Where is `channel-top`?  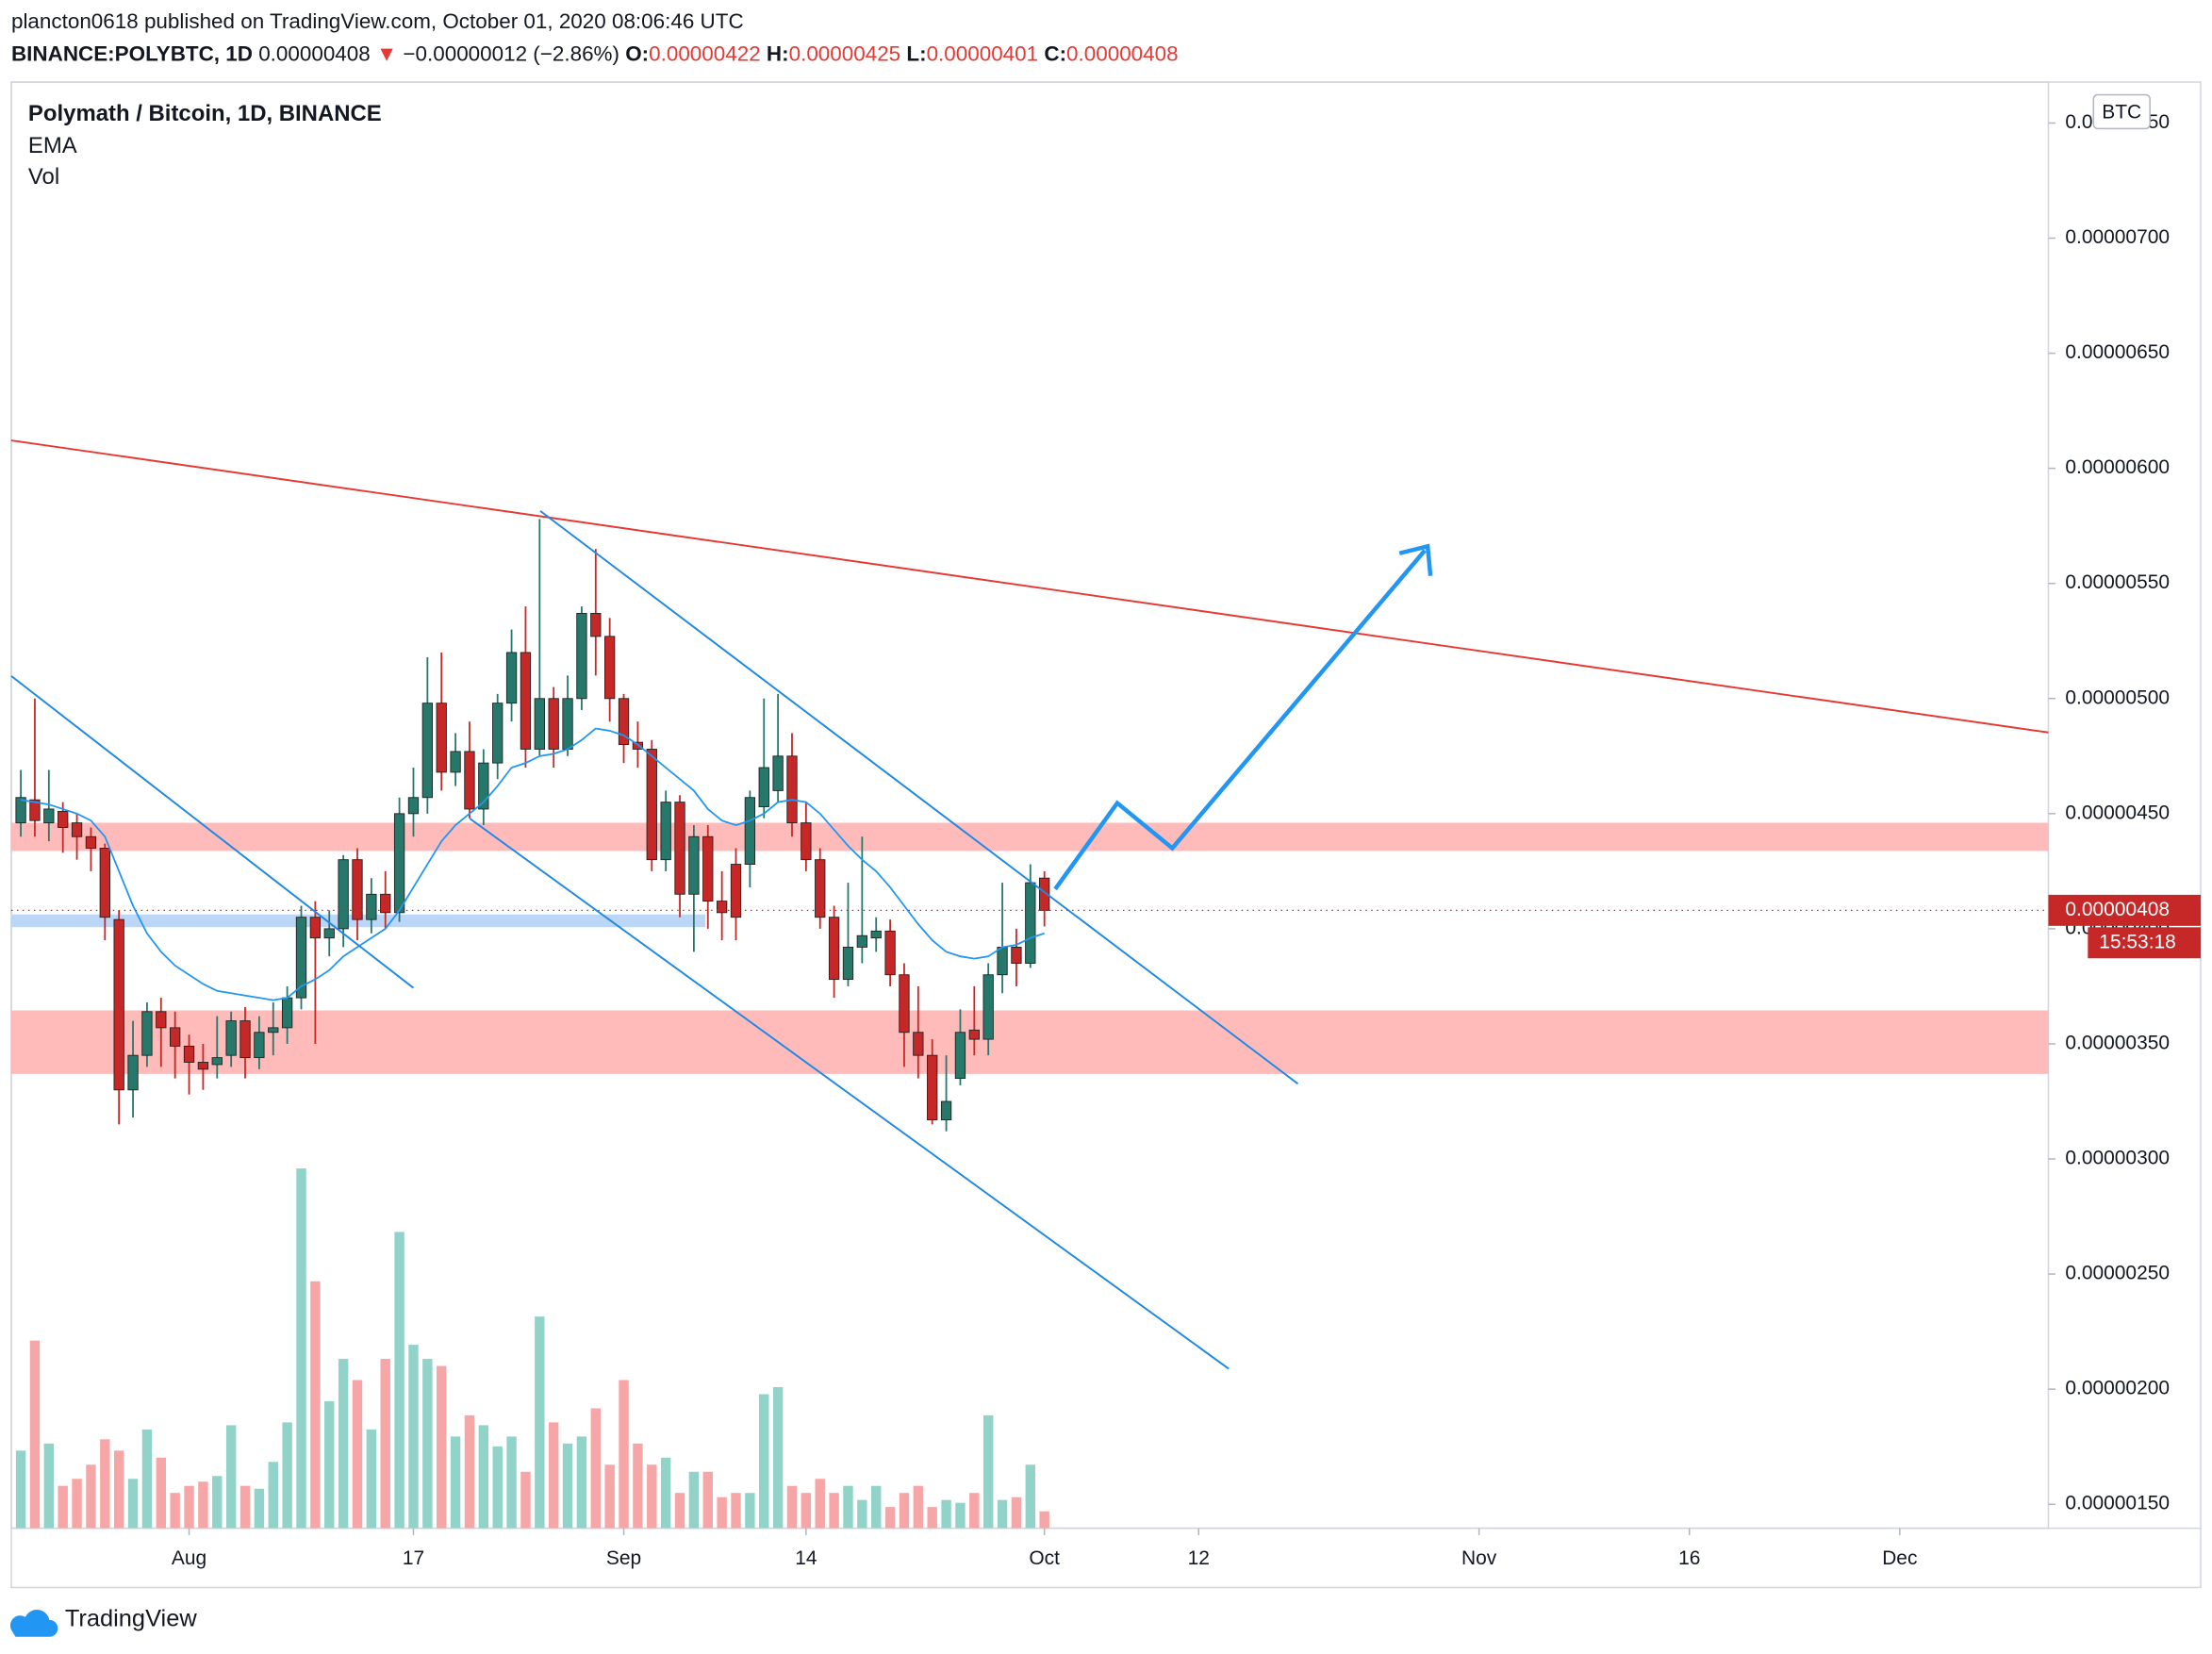
channel-top is located at coordinates (919, 797).